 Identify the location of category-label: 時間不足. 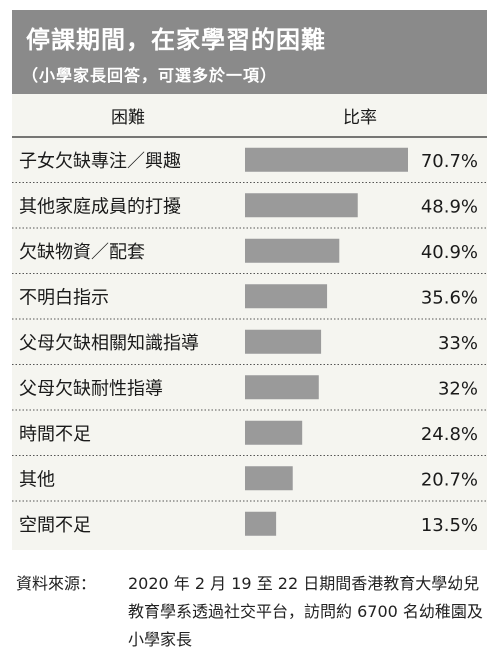
(55, 434).